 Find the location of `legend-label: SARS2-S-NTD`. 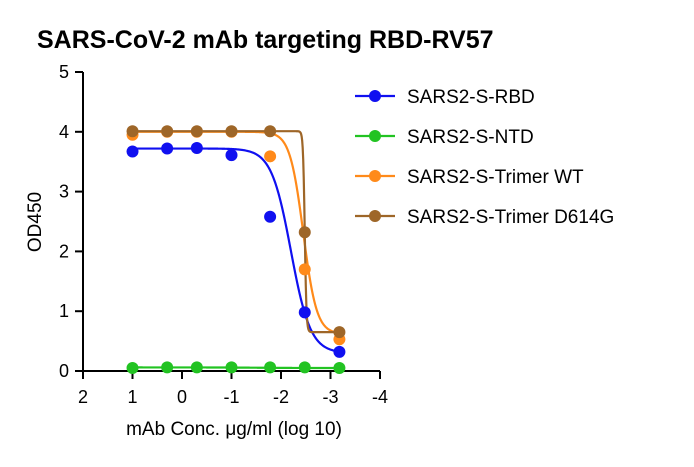

legend-label: SARS2-S-NTD is located at coordinates (470, 137).